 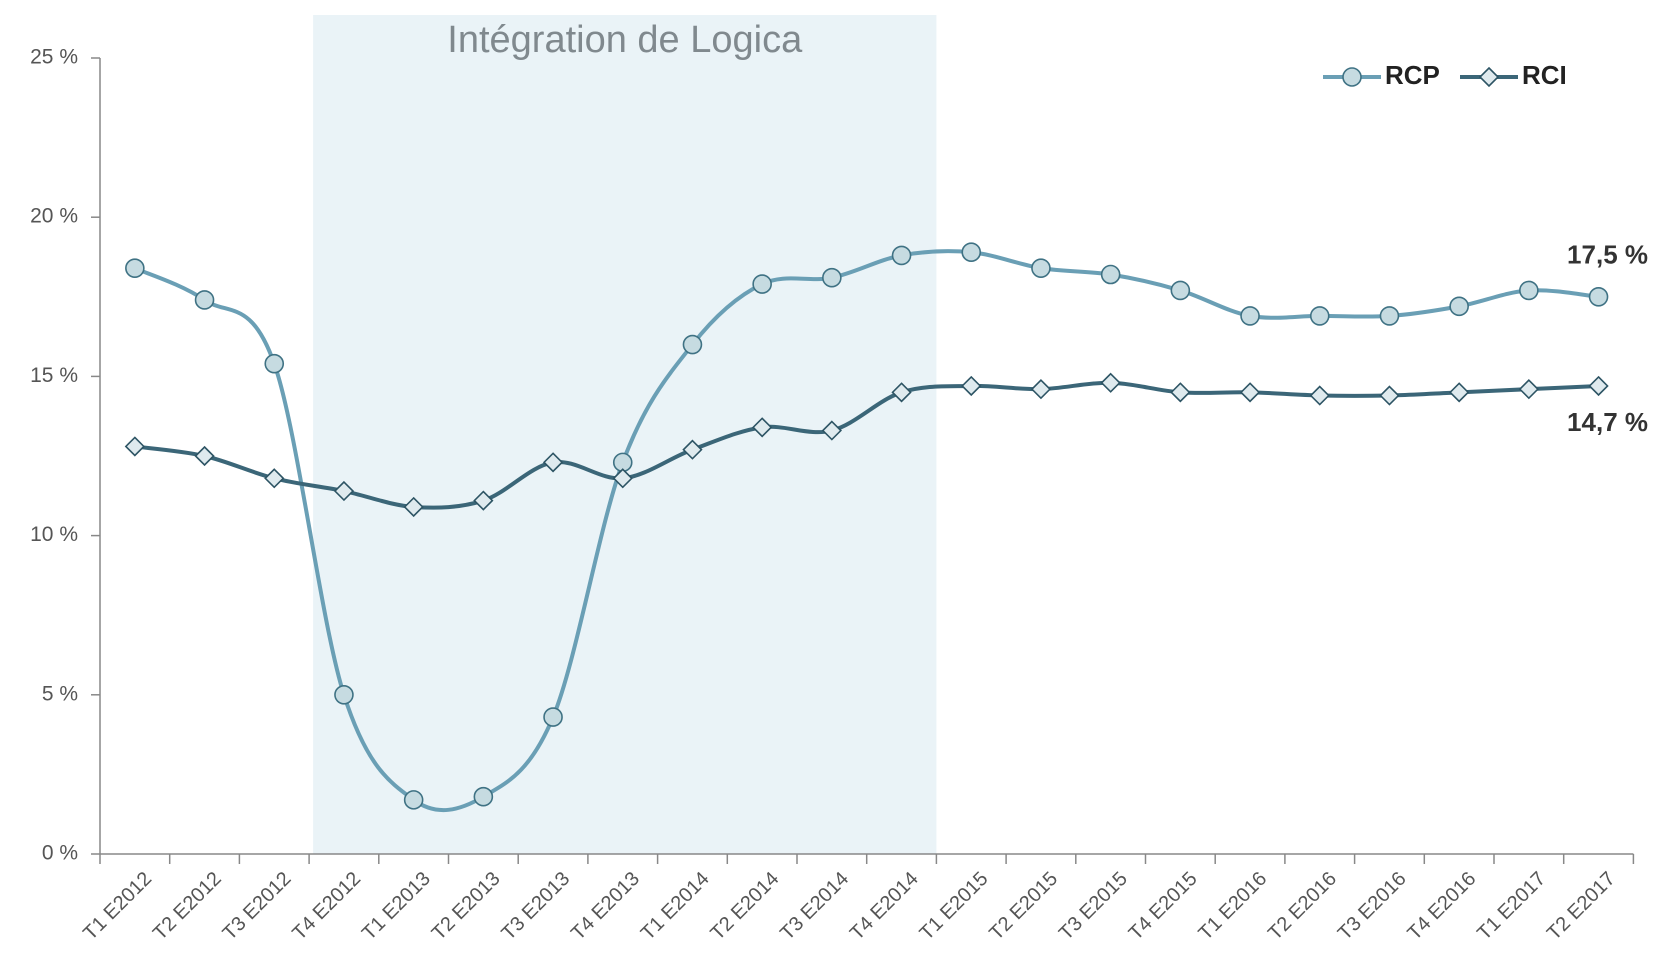 I want to click on x-tick-label: T3 E2012, so click(x=257, y=906).